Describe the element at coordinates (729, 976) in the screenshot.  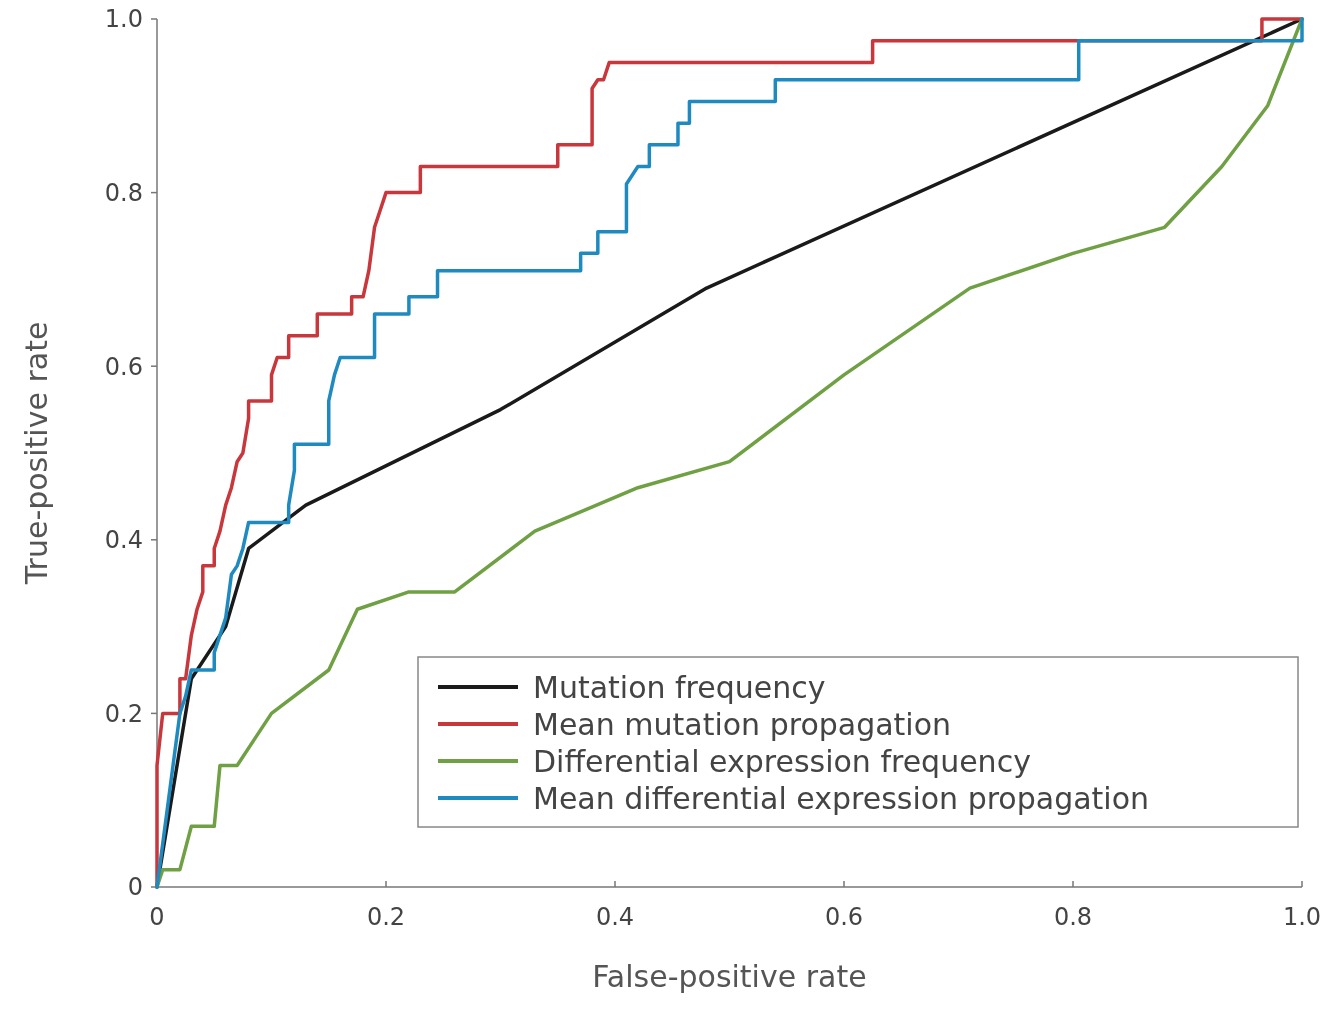
I see `x-axis-title: False-positive rate` at that location.